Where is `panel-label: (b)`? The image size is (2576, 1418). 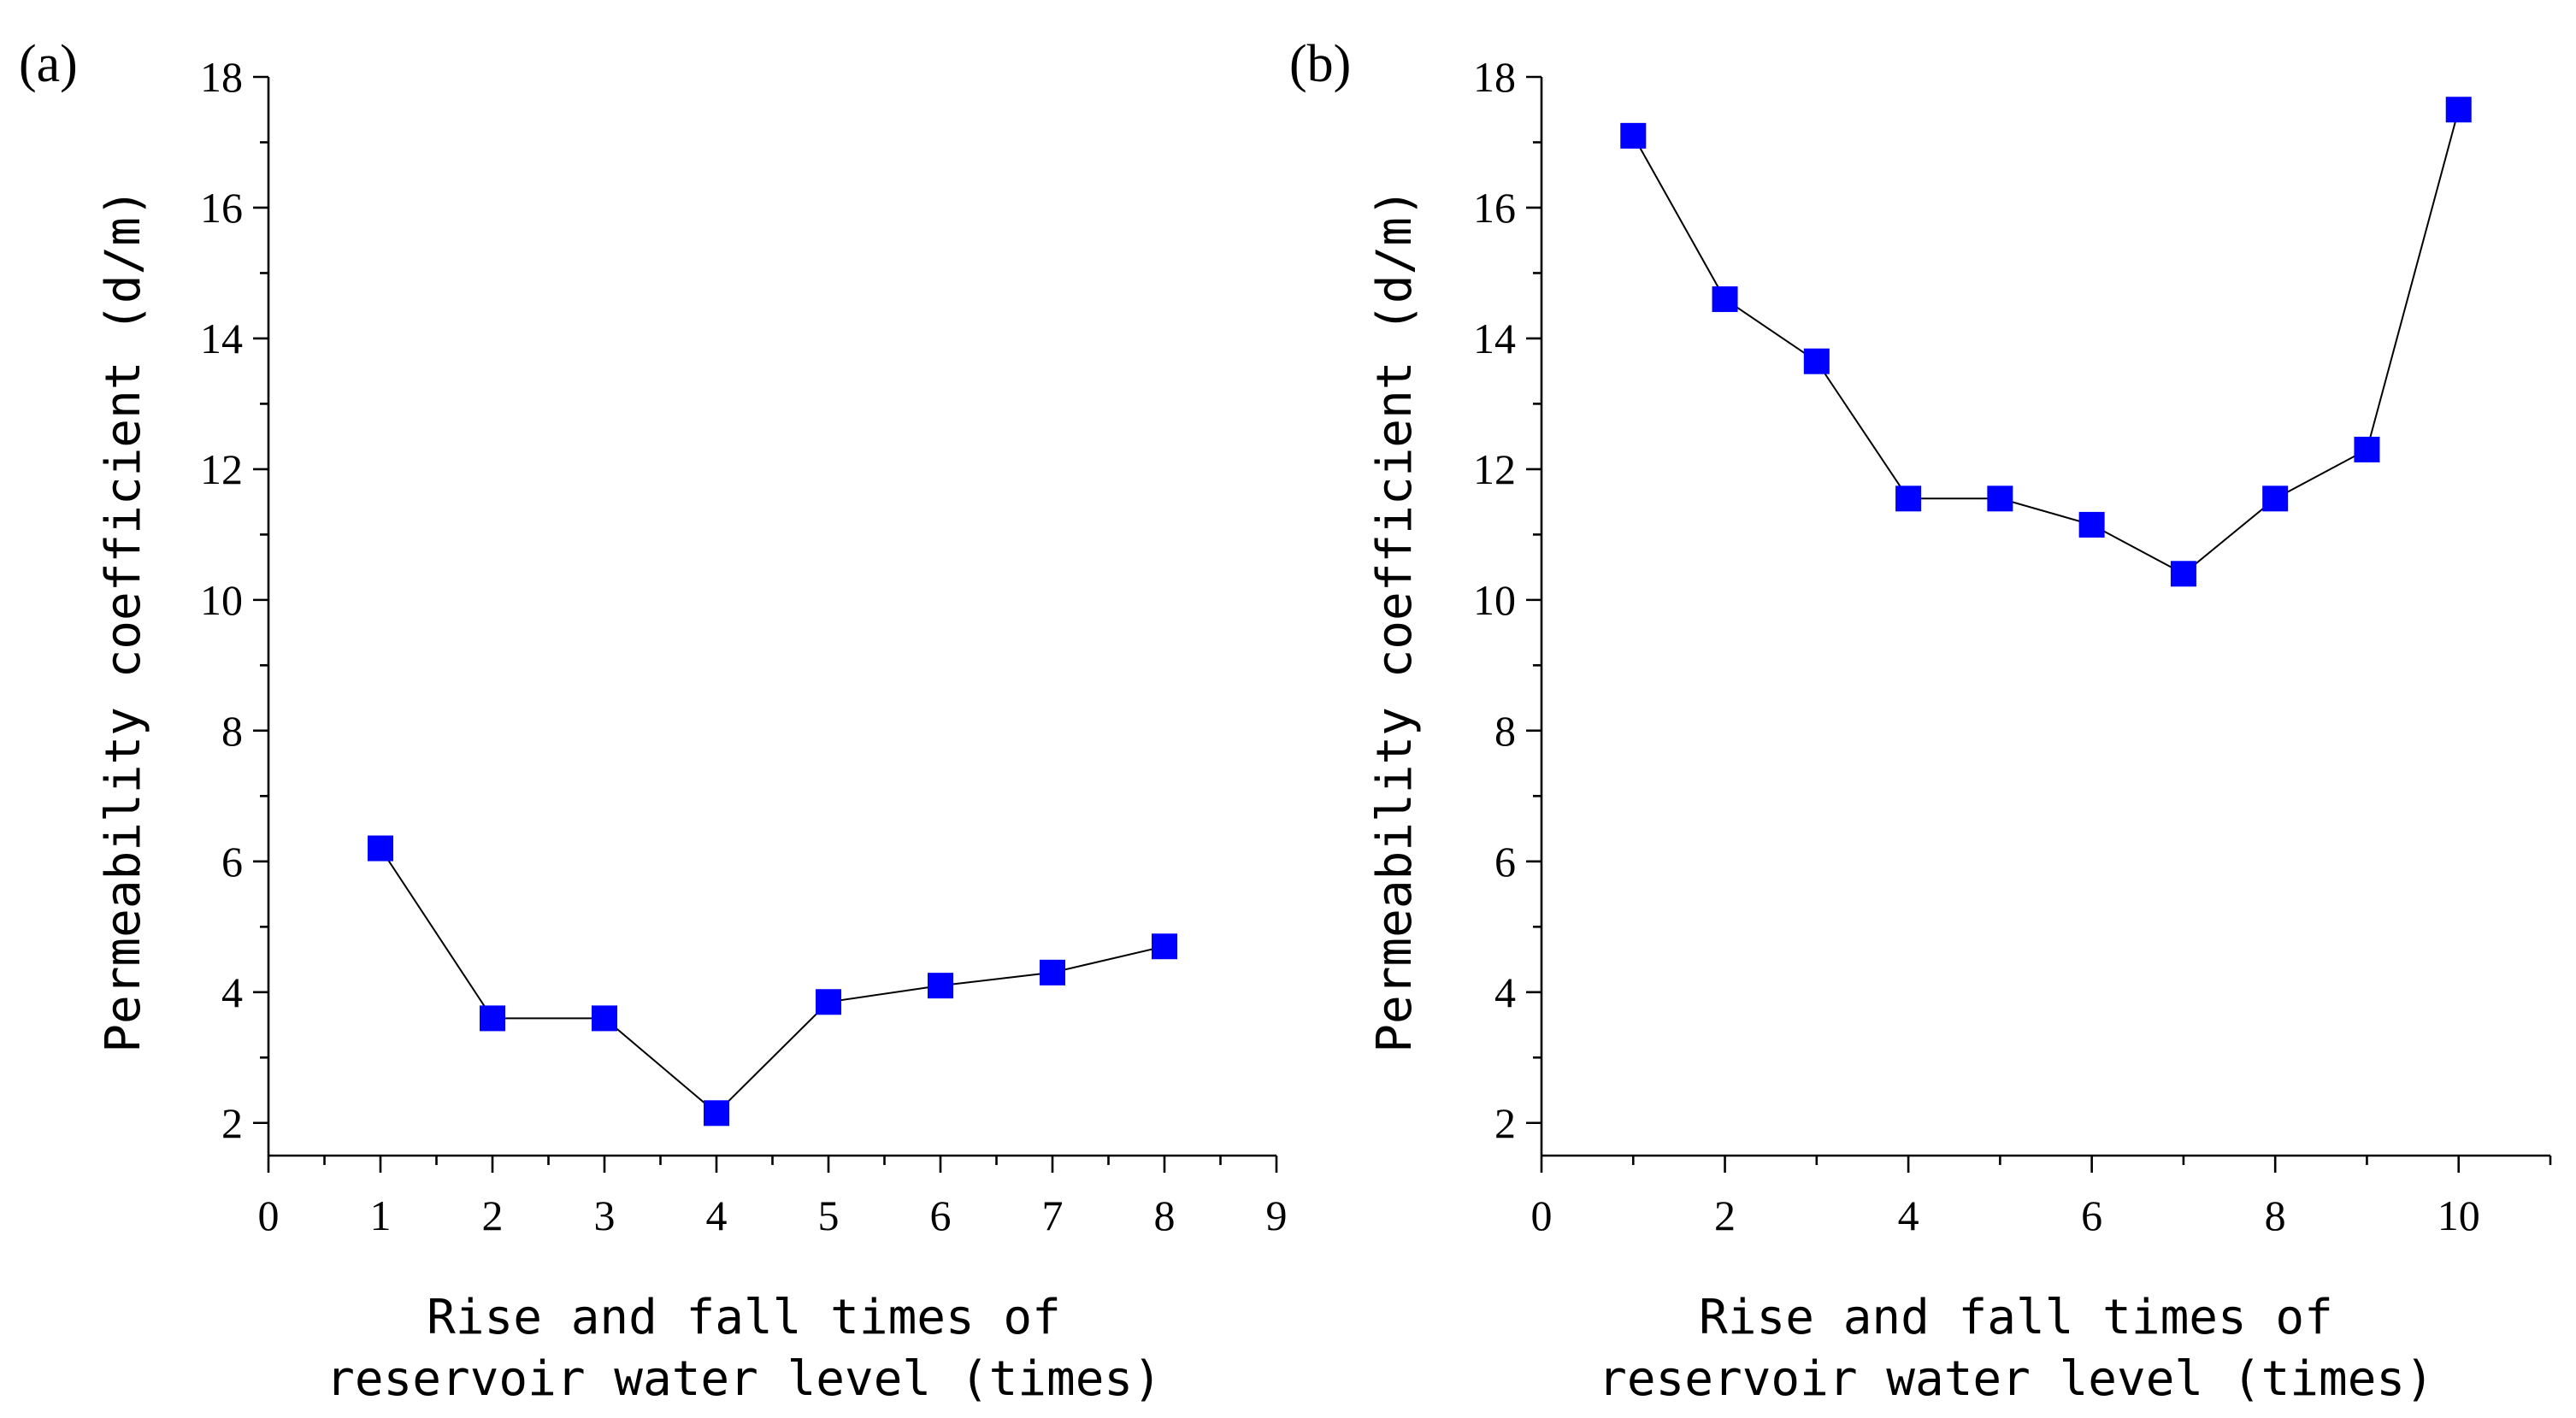
panel-label: (b) is located at coordinates (1320, 64).